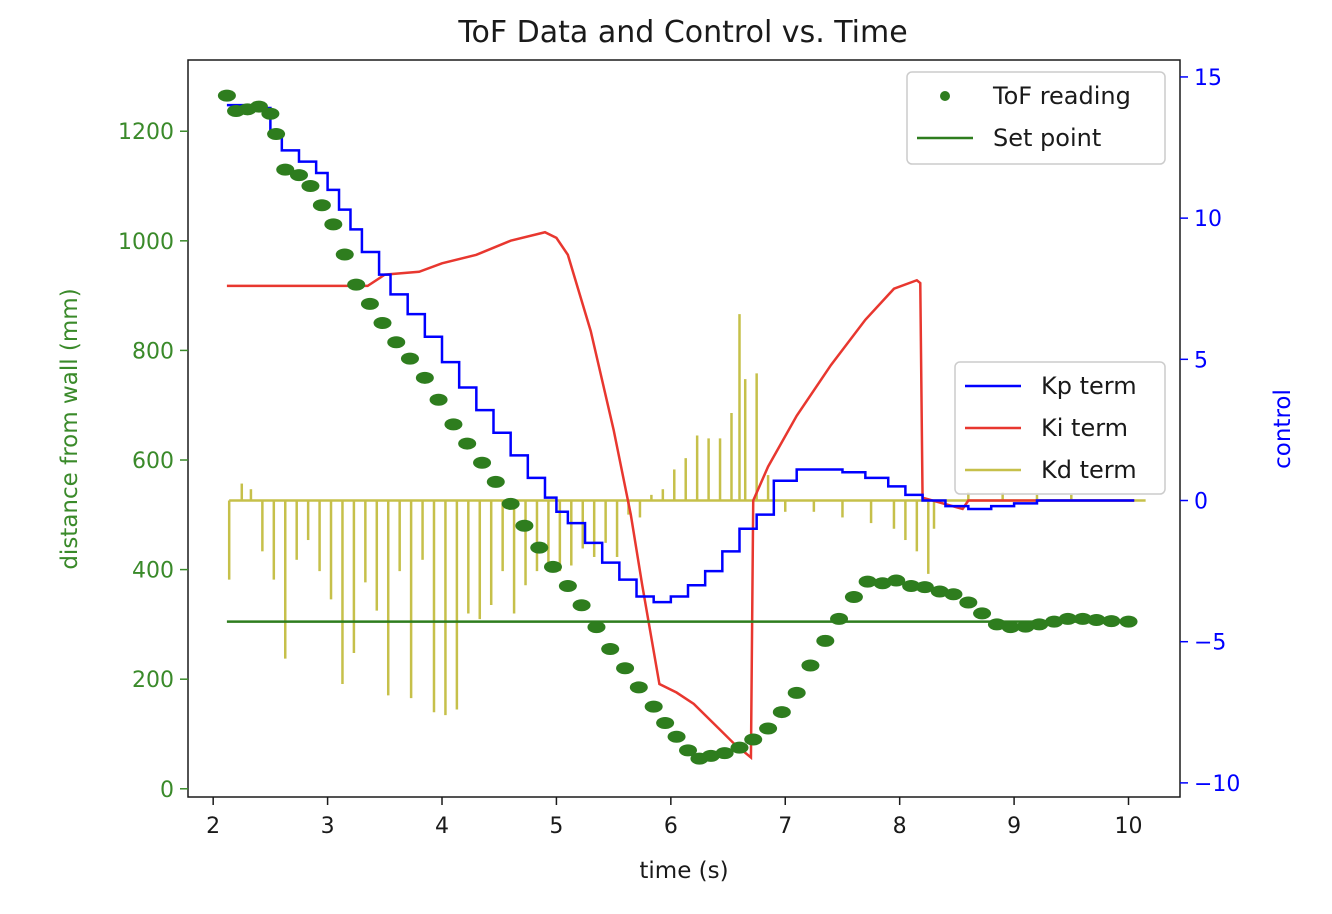  Describe the element at coordinates (1089, 386) in the screenshot. I see `legend-label: Kp term` at that location.